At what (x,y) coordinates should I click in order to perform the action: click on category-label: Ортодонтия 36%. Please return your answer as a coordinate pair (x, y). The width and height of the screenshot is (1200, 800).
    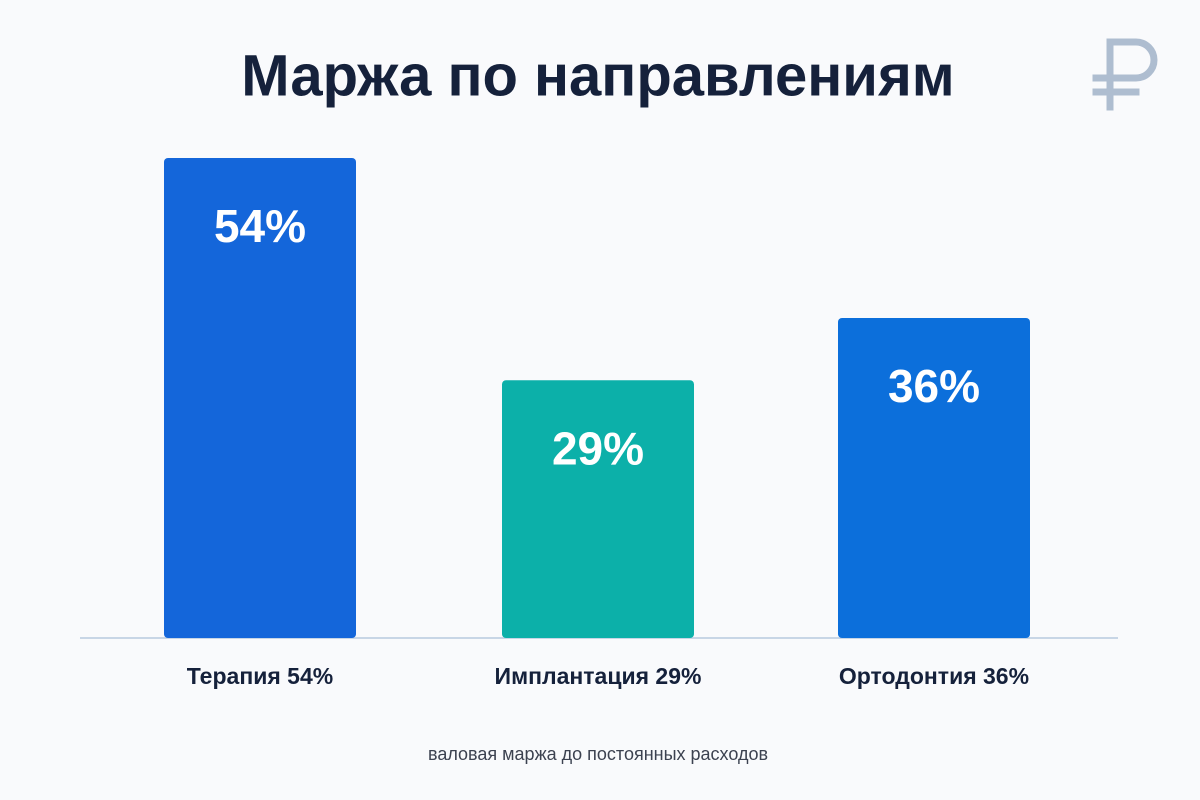
    Looking at the image, I should click on (934, 676).